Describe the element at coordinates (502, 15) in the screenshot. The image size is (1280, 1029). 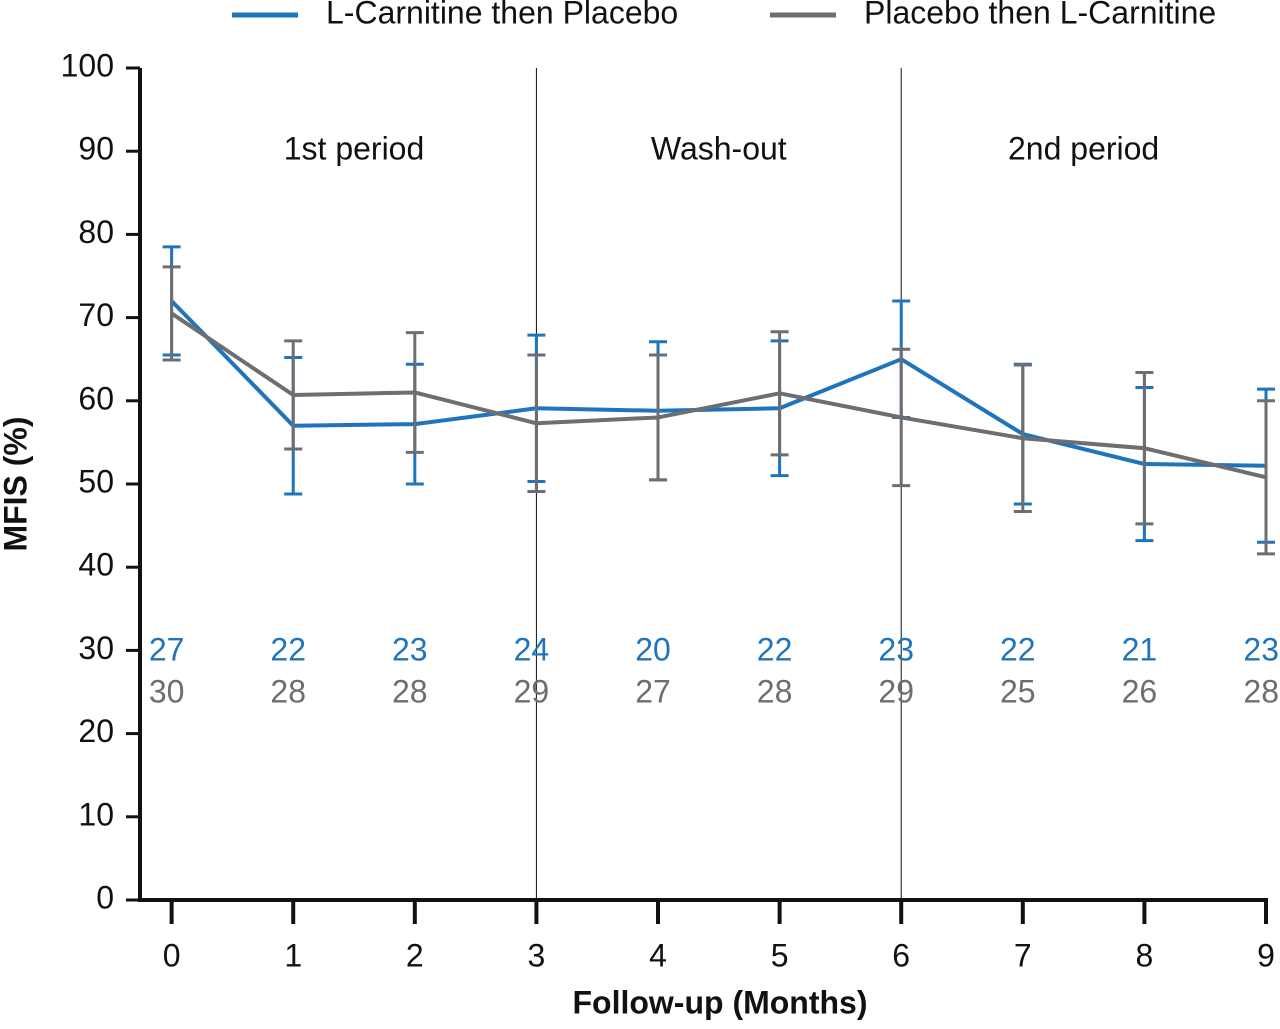
I see `legend-label: L-Carnitine then Placebo` at that location.